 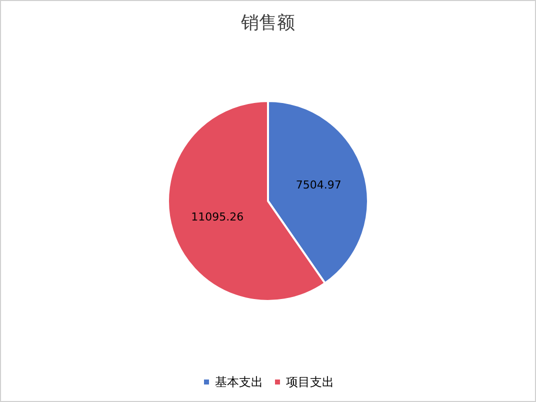 What do you see at coordinates (310, 382) in the screenshot?
I see `legend-label: 项目支出` at bounding box center [310, 382].